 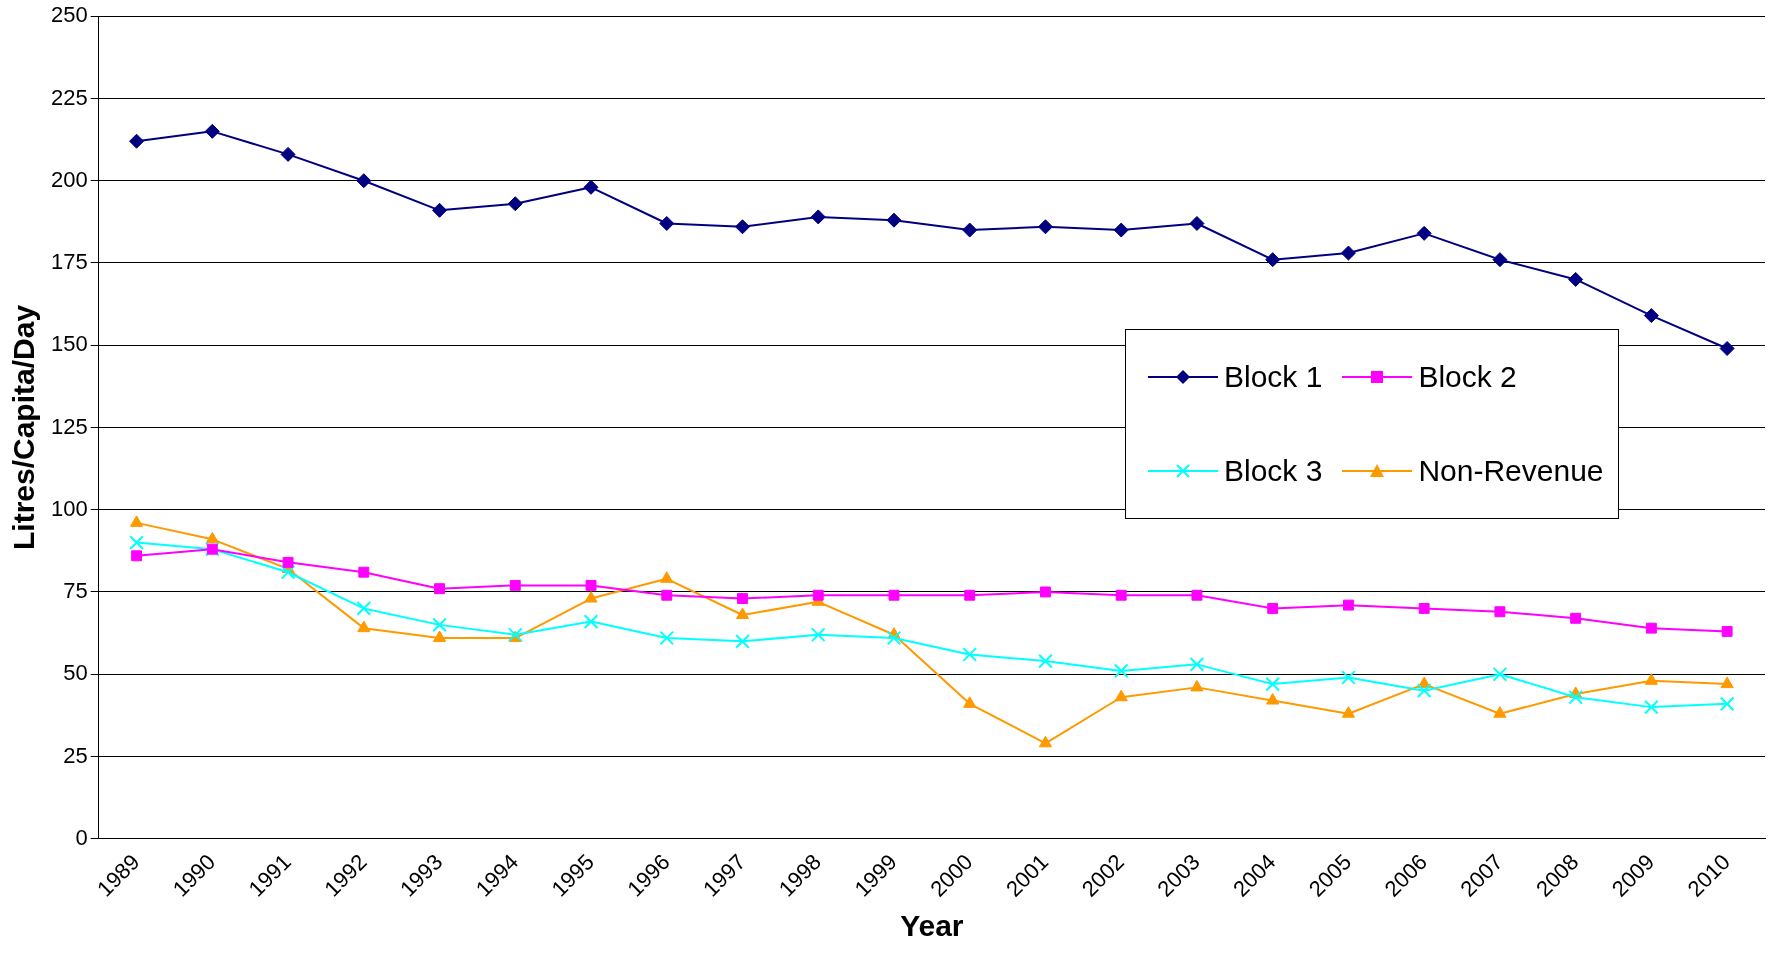 I want to click on legend-label: Block 1, so click(x=1273, y=376).